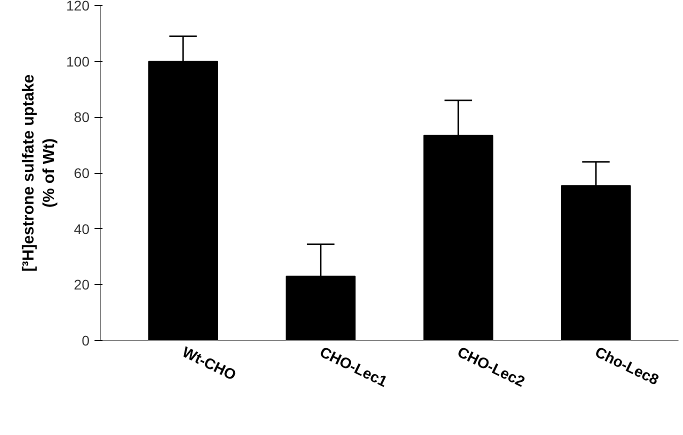  What do you see at coordinates (82, 117) in the screenshot?
I see `y-tick-label: 80` at bounding box center [82, 117].